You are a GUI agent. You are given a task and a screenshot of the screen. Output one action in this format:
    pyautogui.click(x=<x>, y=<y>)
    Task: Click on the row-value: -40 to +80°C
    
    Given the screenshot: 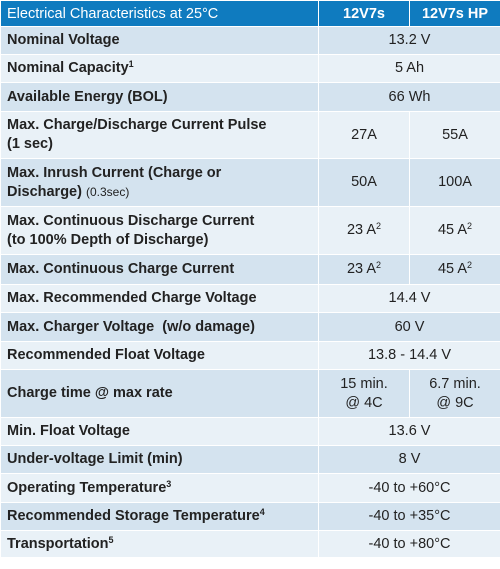 What is the action you would take?
    pyautogui.click(x=409, y=544)
    